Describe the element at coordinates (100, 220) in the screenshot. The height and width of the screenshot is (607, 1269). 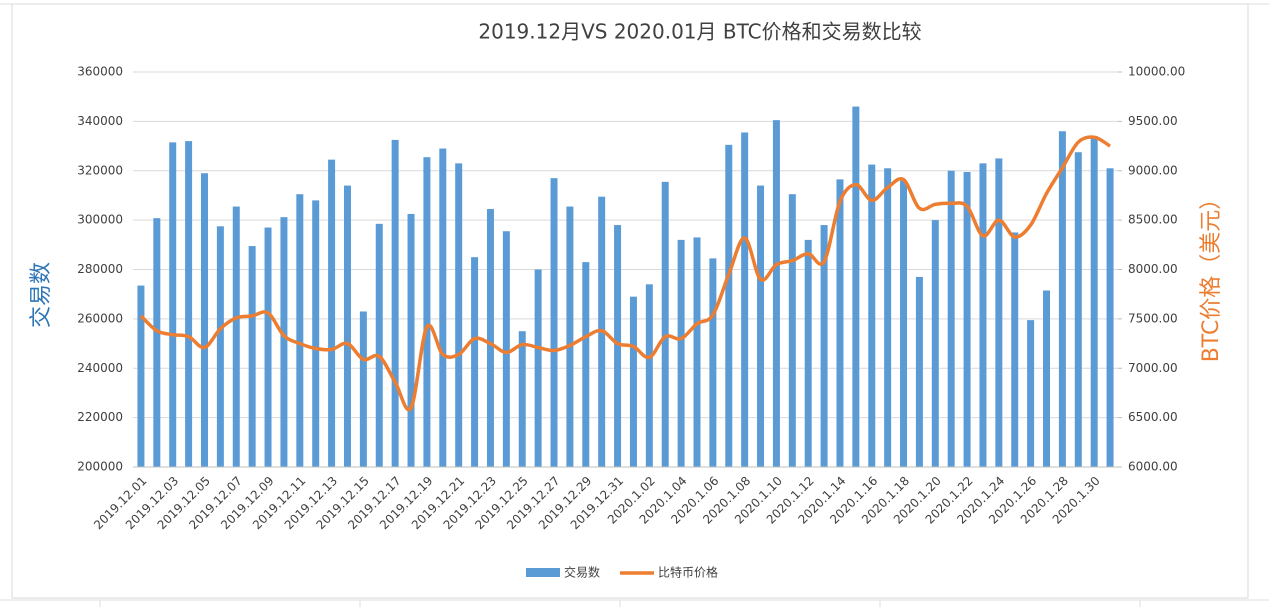
I see `y-tick-label: 300000` at that location.